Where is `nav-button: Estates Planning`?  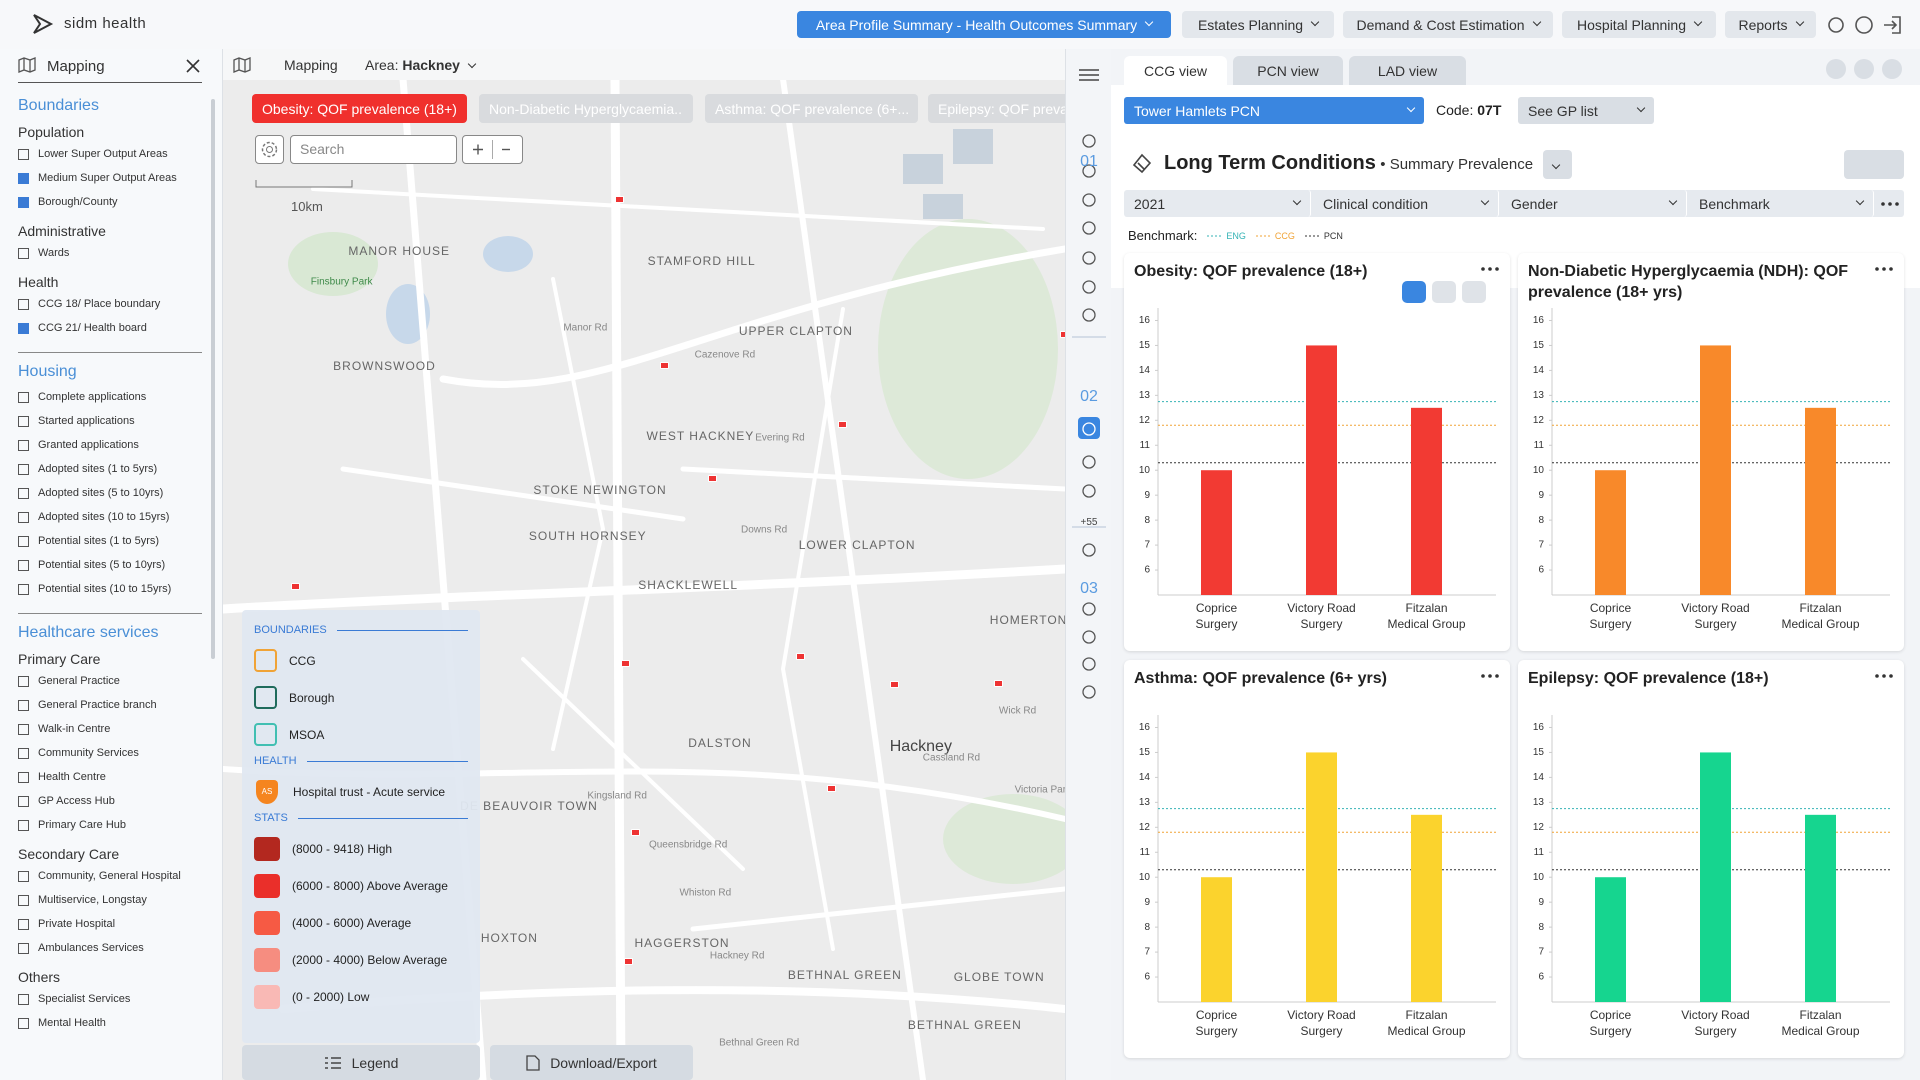 nav-button: Estates Planning is located at coordinates (1258, 24).